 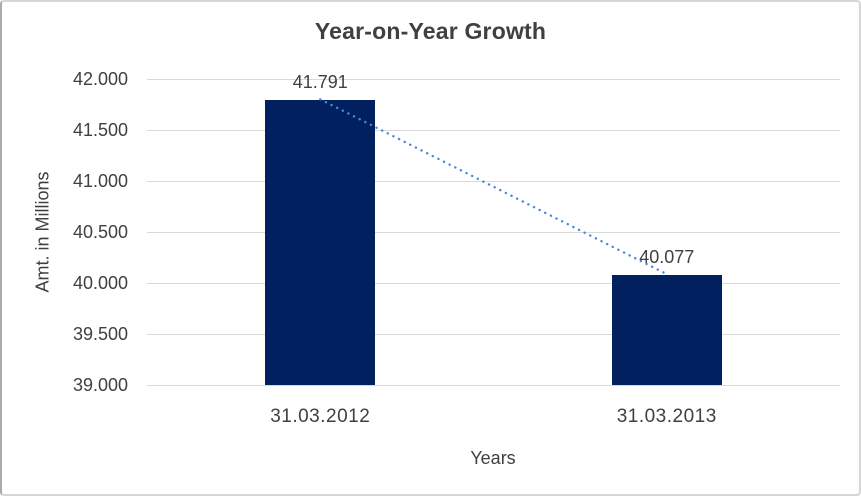 I want to click on x-axis-title: Years, so click(x=493, y=458).